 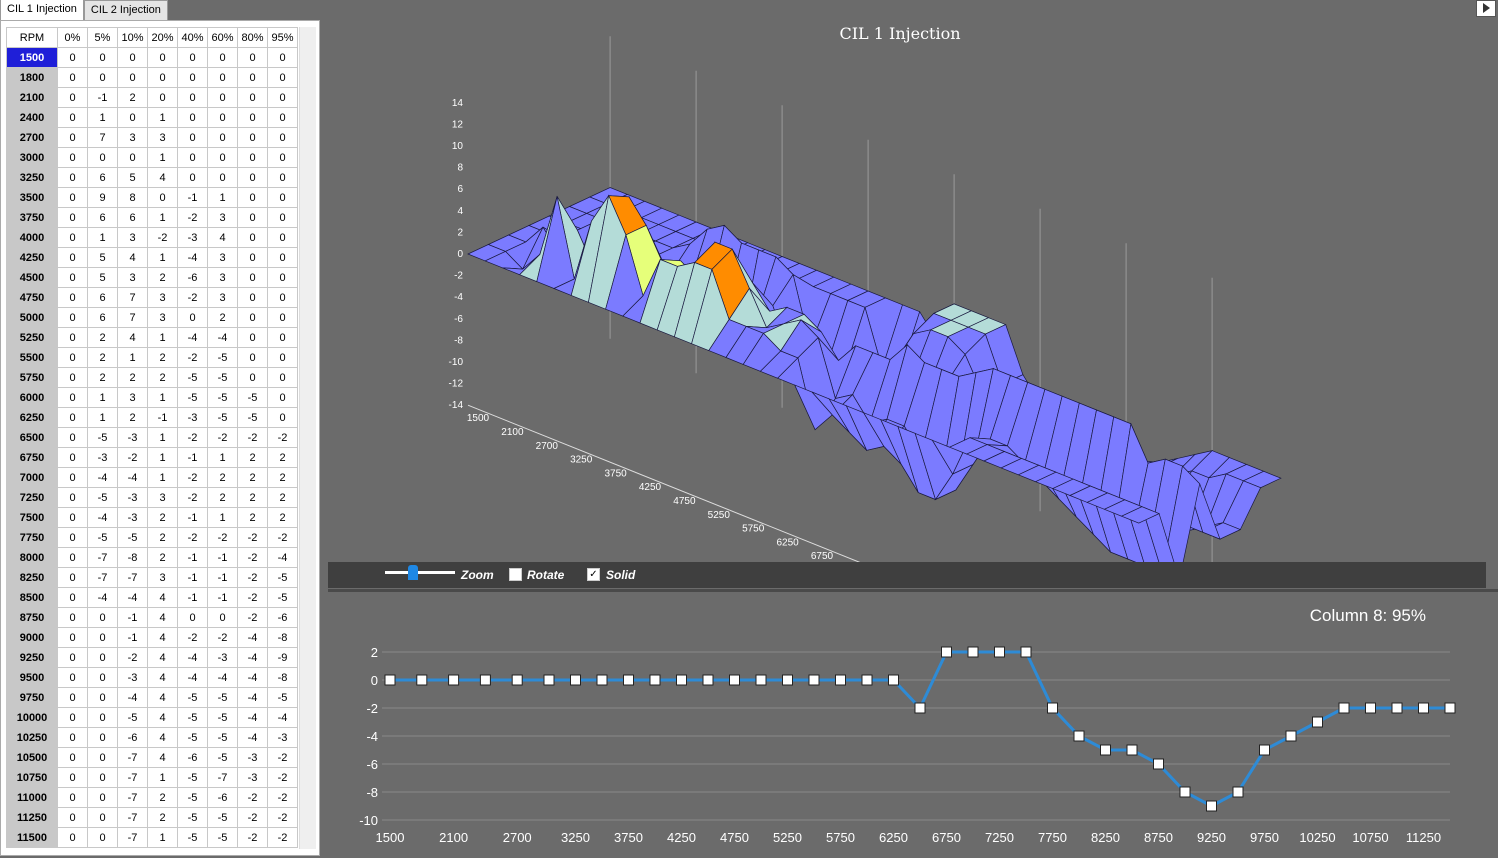 I want to click on column-header: 5%, so click(x=102, y=37).